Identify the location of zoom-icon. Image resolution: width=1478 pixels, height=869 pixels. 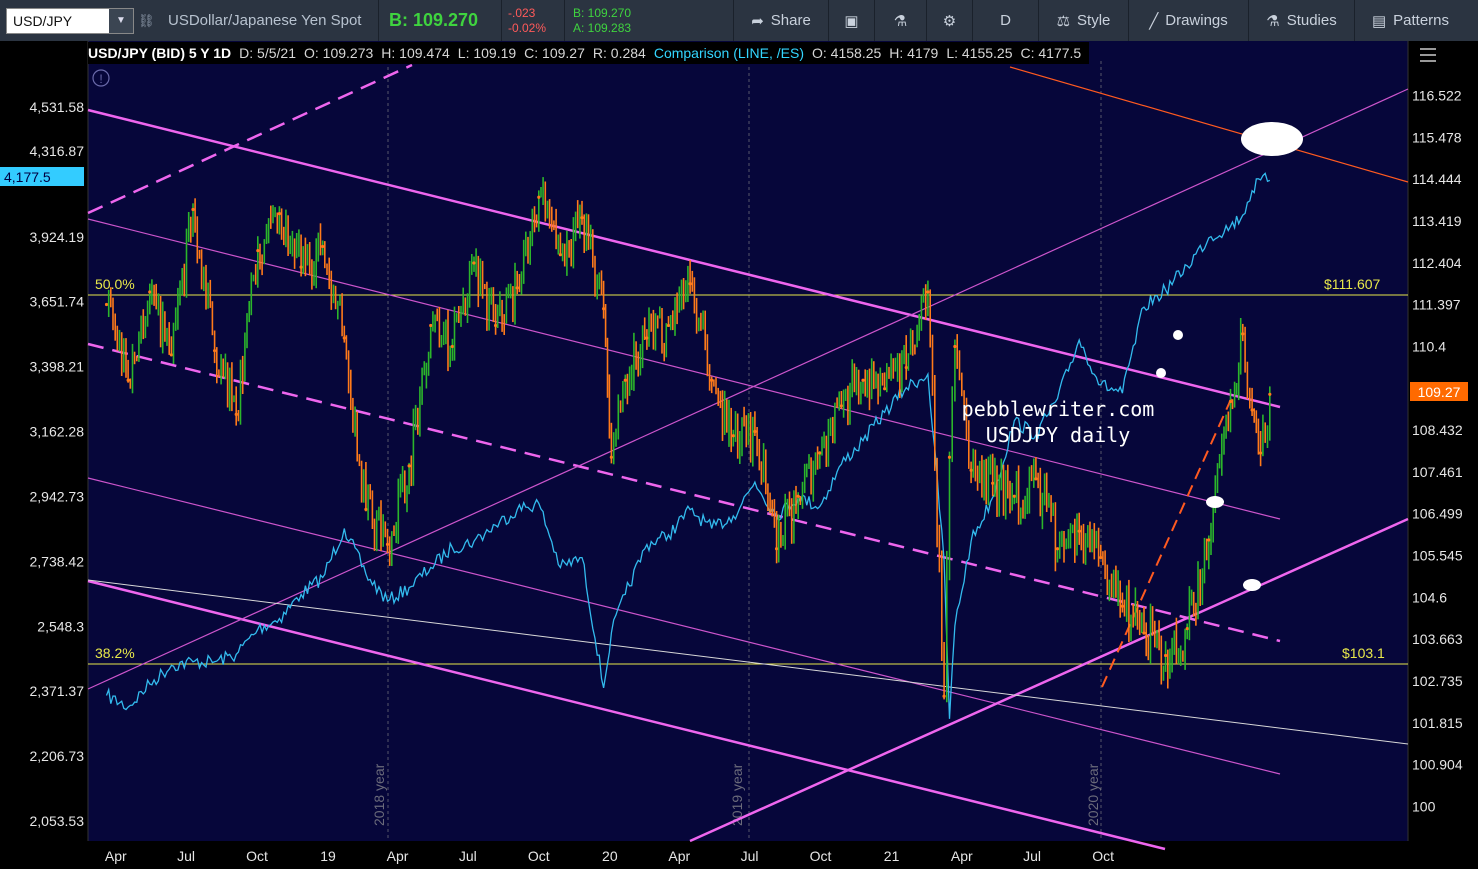
(1428, 55).